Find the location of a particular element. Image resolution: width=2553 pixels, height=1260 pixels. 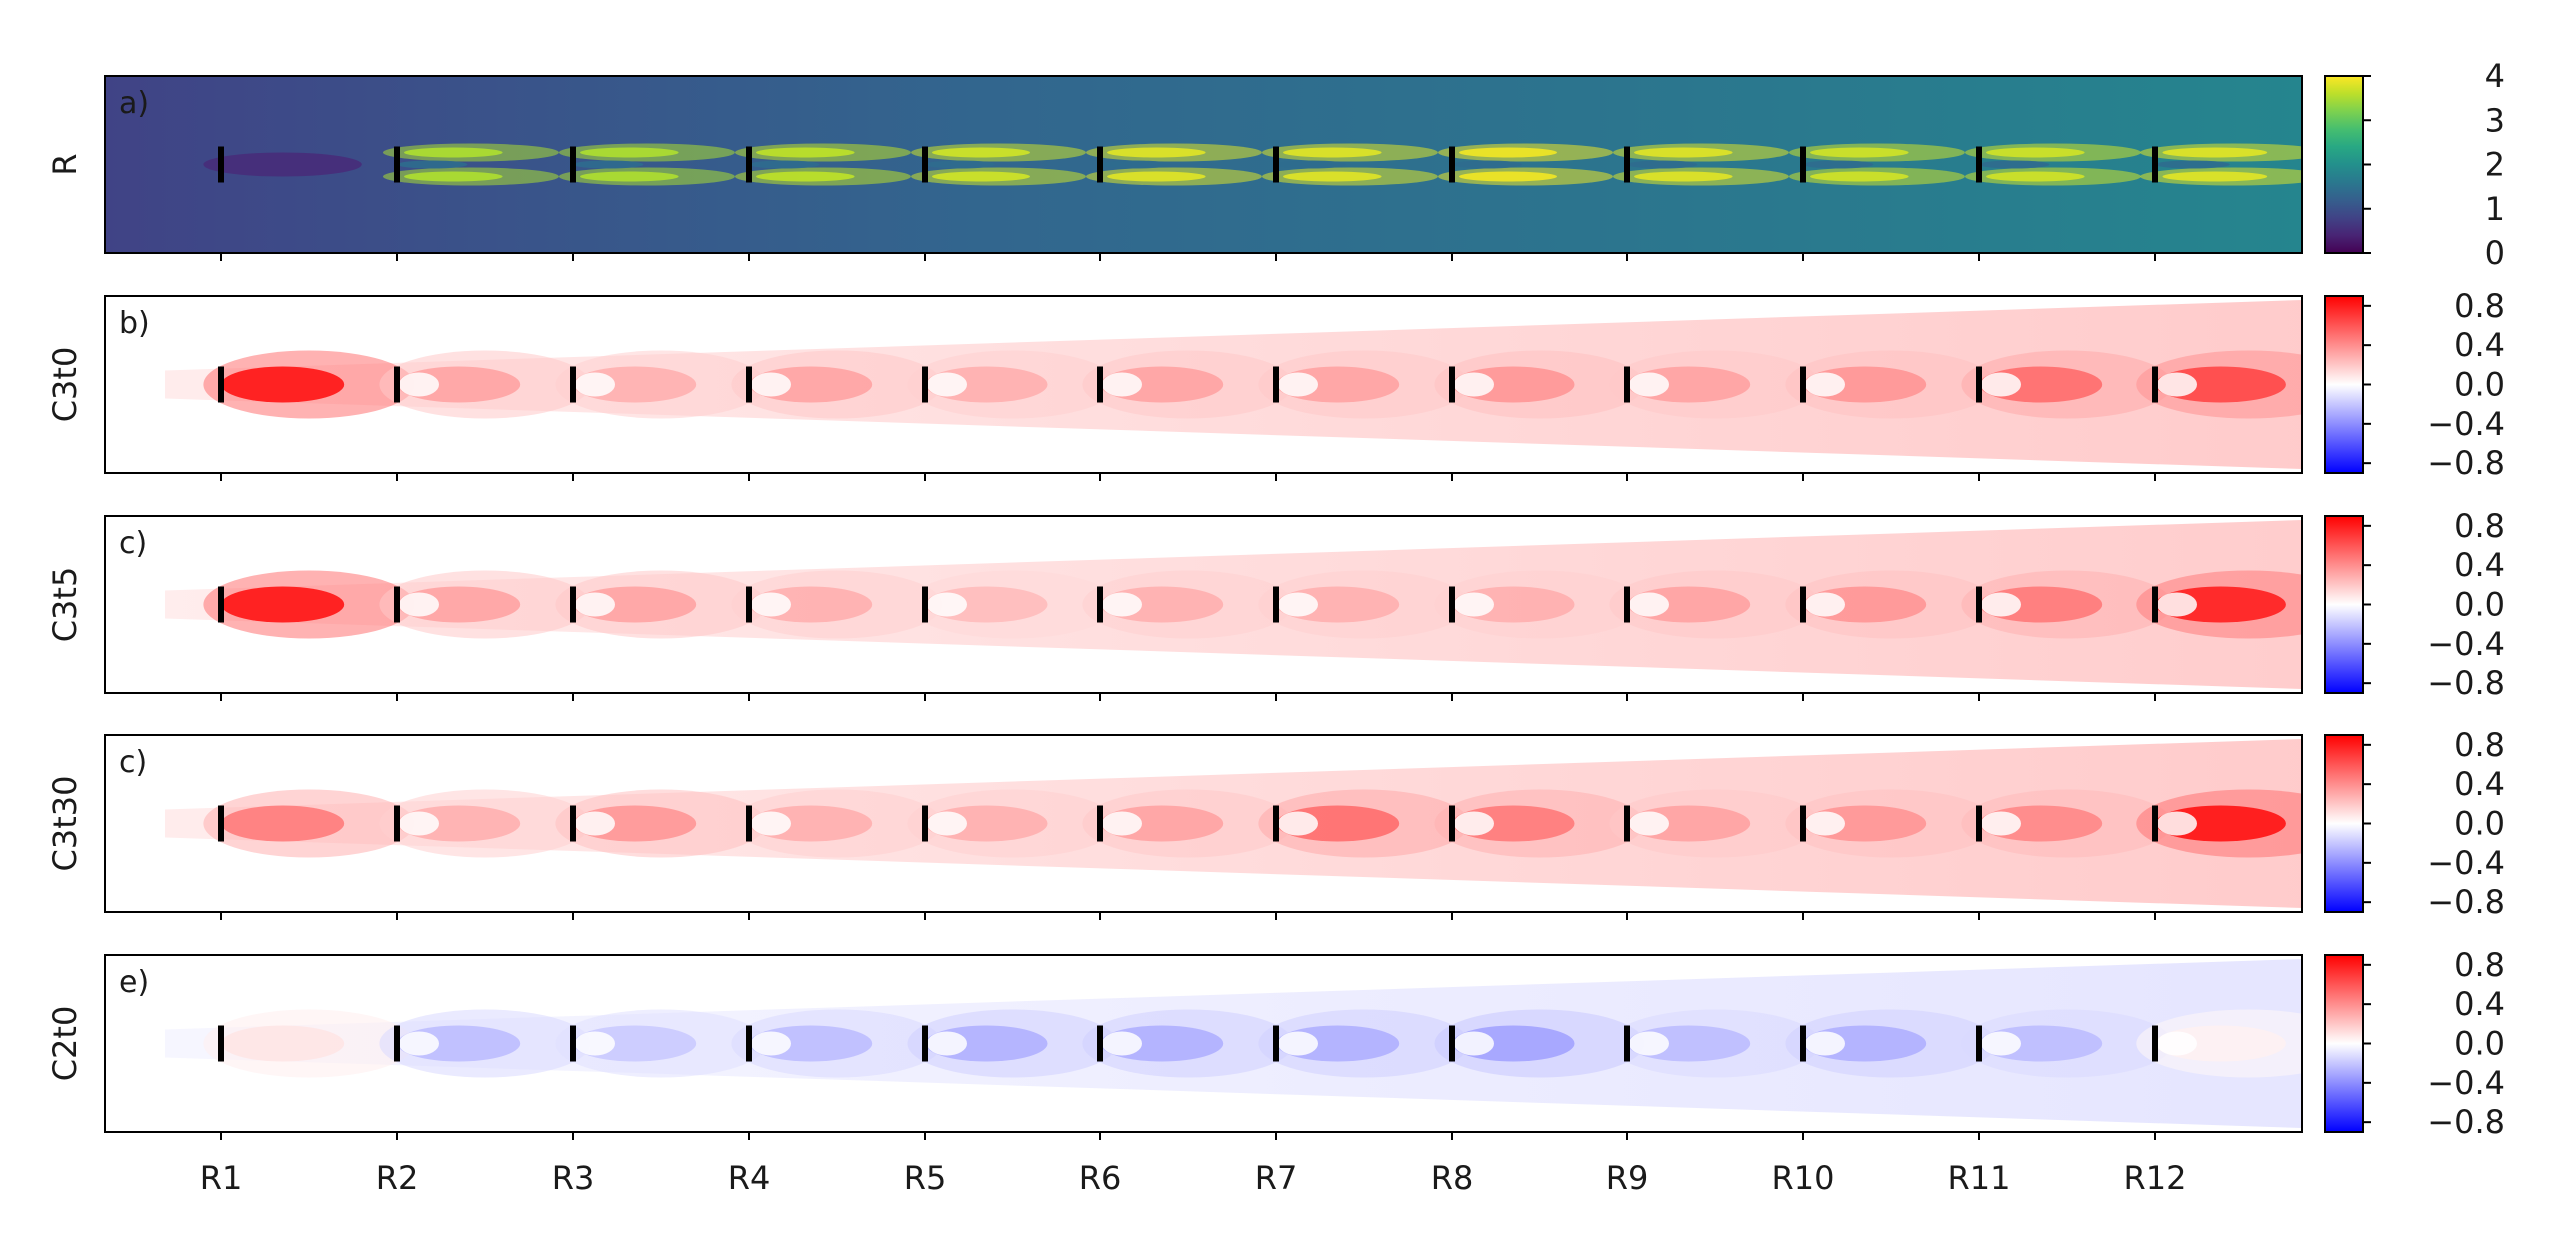

x-tick-label: R5 is located at coordinates (925, 1178).